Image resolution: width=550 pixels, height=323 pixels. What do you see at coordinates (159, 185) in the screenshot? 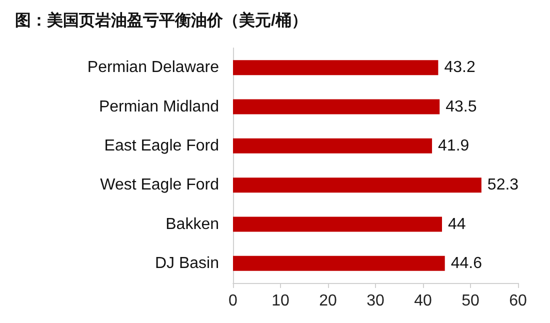
I see `y-tick-label: West Eagle Ford` at bounding box center [159, 185].